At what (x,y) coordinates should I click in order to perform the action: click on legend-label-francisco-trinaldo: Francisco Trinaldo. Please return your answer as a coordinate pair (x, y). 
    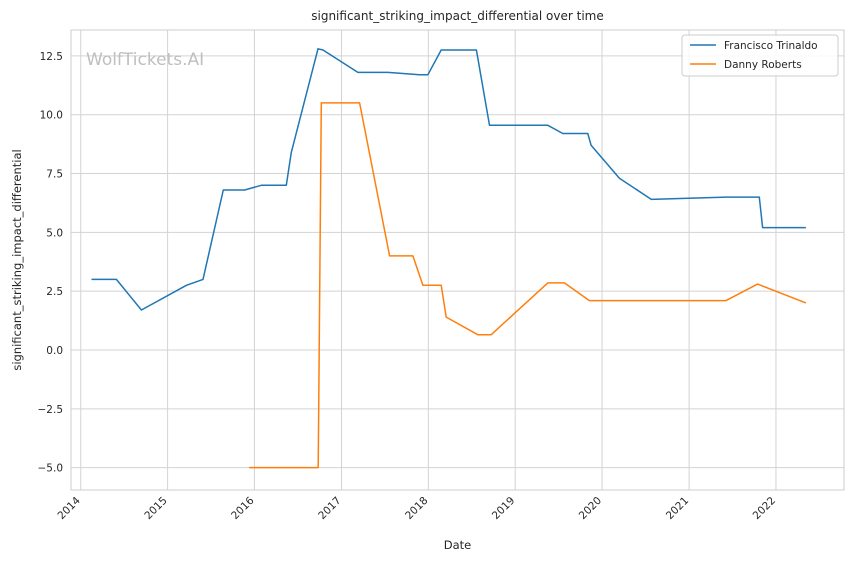
    Looking at the image, I should click on (771, 46).